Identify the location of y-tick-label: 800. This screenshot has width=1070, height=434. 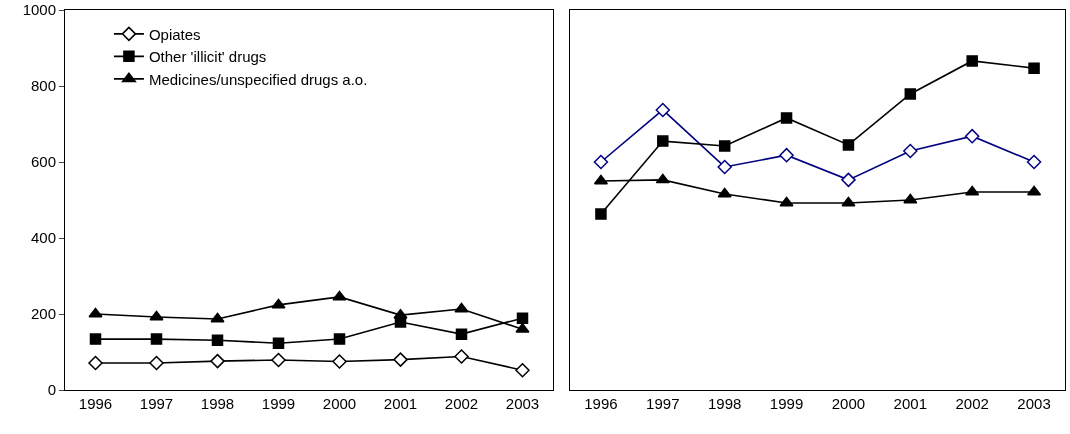
(43, 86).